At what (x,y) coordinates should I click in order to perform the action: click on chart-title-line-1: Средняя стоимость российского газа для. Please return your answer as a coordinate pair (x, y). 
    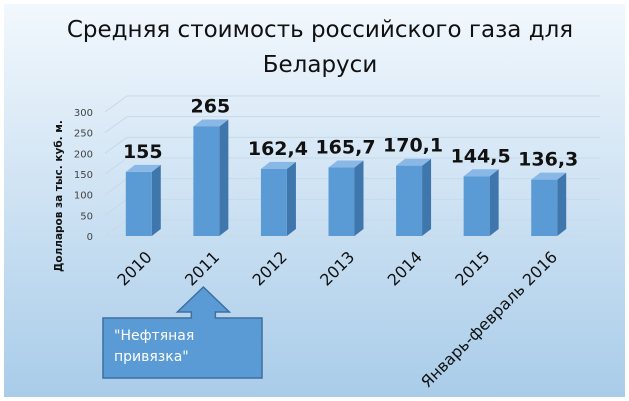
    Looking at the image, I should click on (320, 30).